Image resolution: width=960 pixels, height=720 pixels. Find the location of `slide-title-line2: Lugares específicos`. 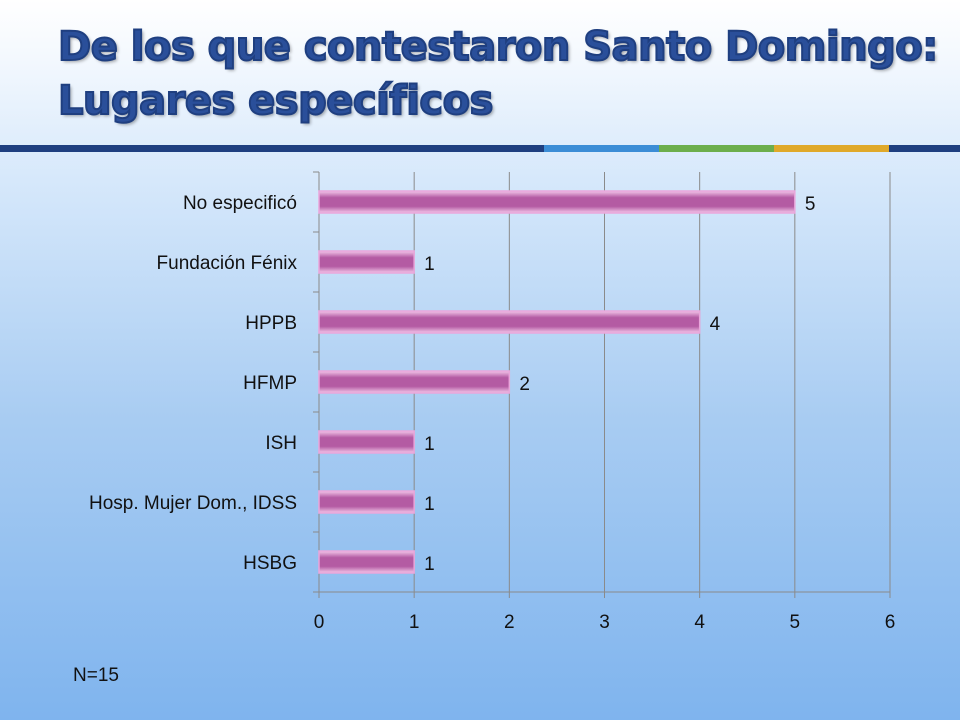

slide-title-line2: Lugares específicos is located at coordinates (275, 101).